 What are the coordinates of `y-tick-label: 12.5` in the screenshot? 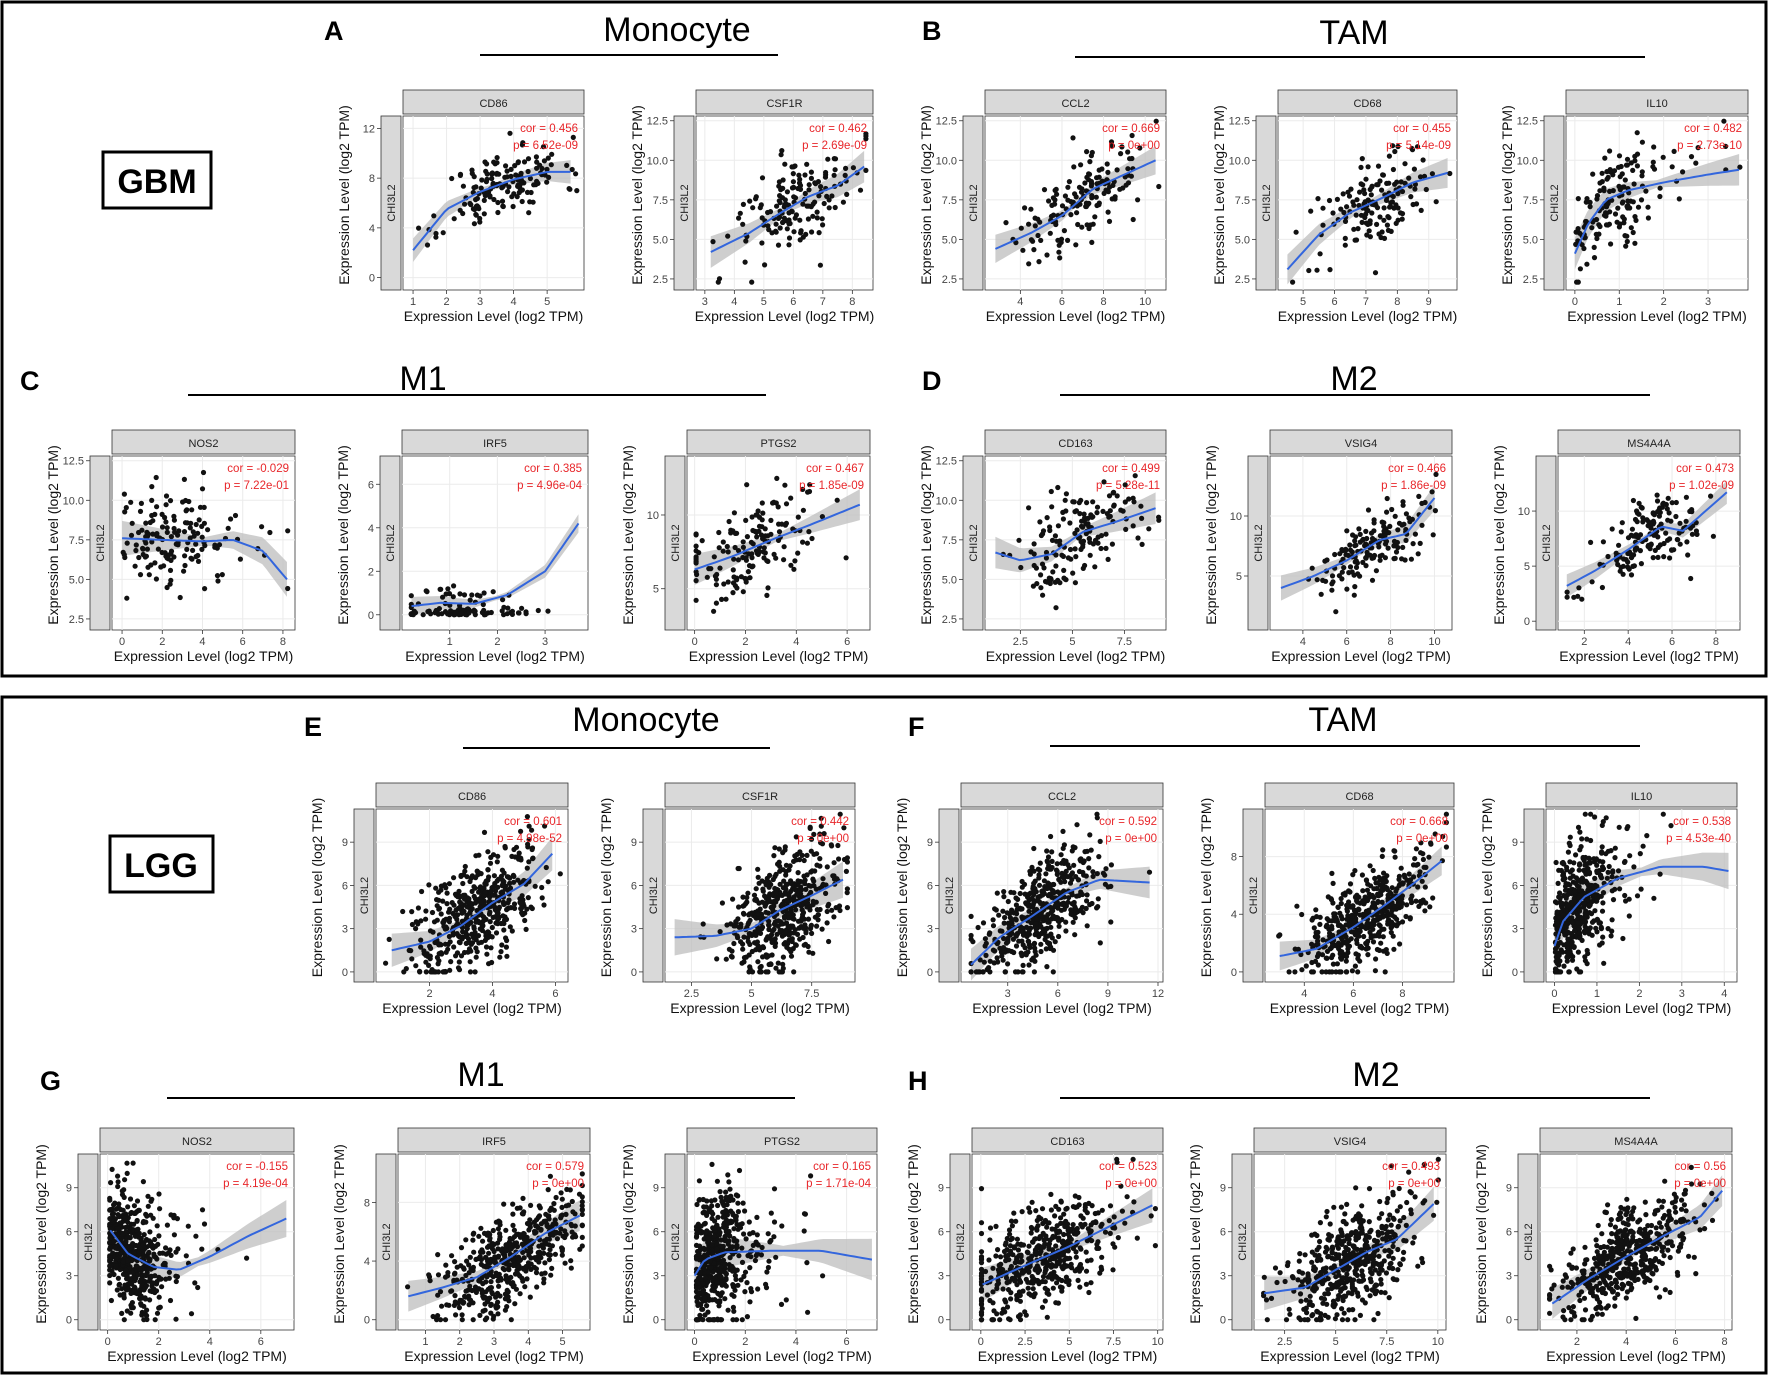 It's located at (1239, 122).